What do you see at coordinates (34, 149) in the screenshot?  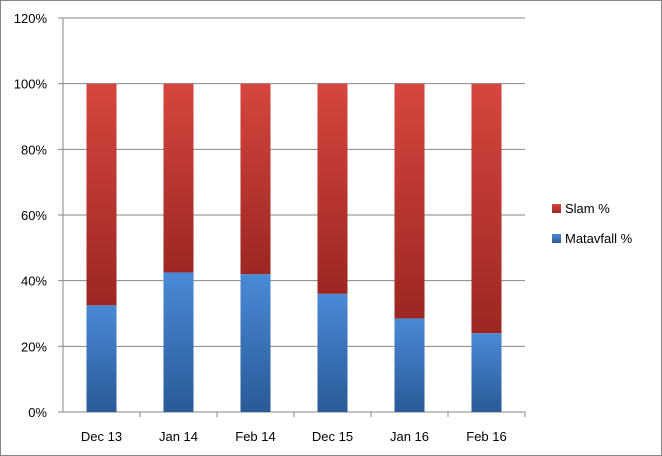 I see `y-tick-label: 80%` at bounding box center [34, 149].